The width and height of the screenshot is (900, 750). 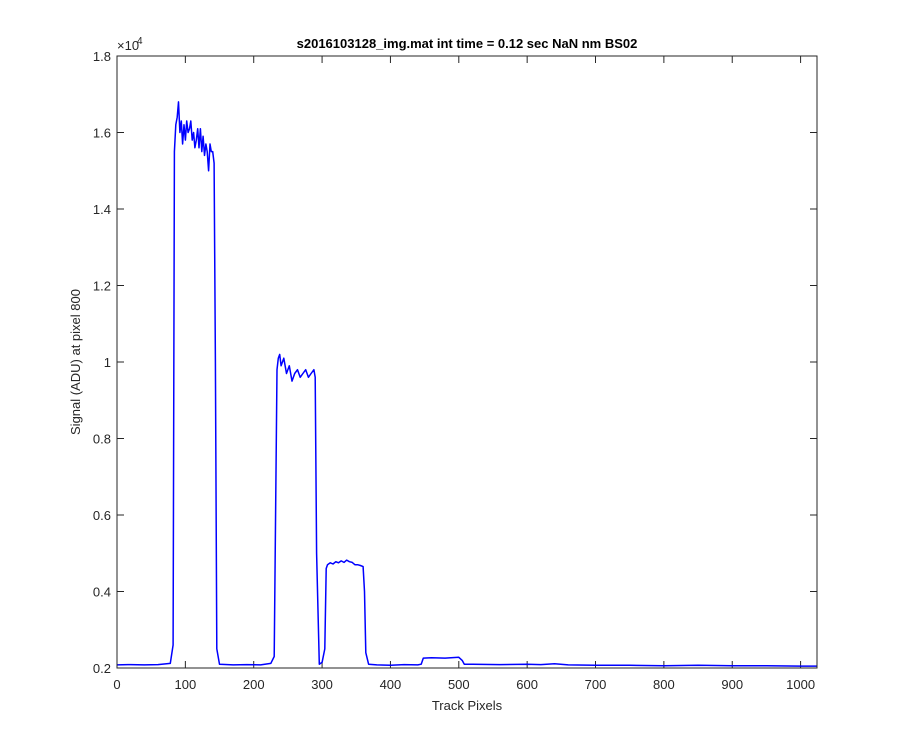 I want to click on x-tick-label: 200, so click(x=254, y=684).